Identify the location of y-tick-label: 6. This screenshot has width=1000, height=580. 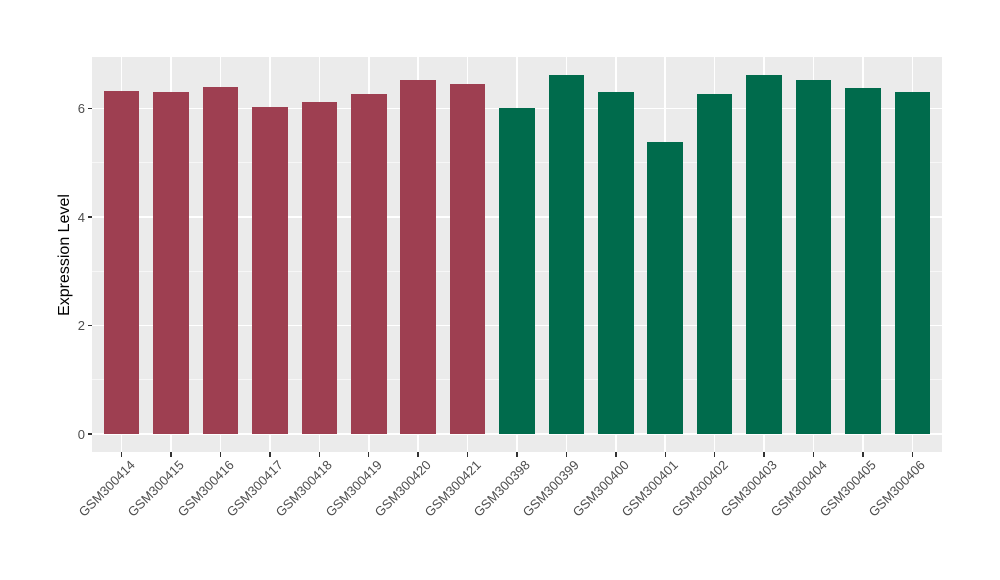
(81, 109).